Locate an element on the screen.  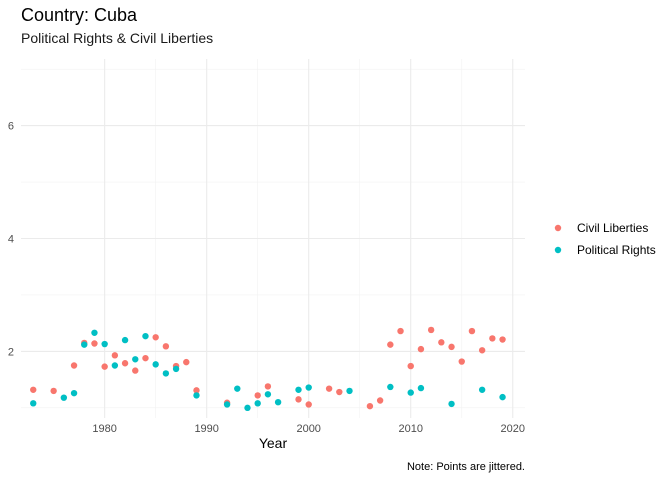
y-tick-label: 4 is located at coordinates (11, 240).